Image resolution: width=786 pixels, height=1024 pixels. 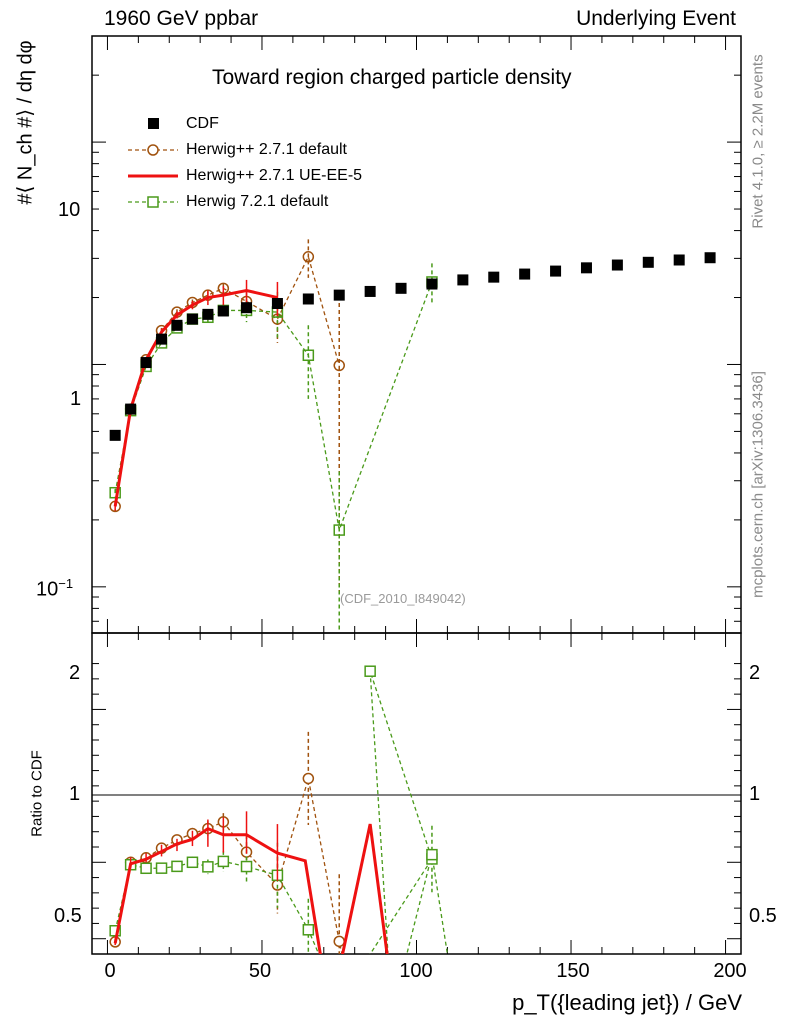 What do you see at coordinates (68, 916) in the screenshot?
I see `ratio-tick-label-left-0p5: 0.5` at bounding box center [68, 916].